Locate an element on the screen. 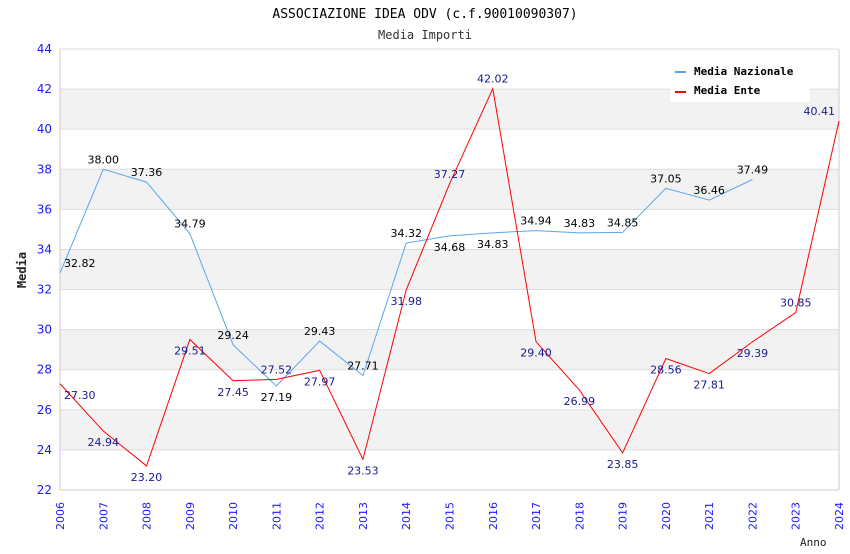 This screenshot has width=850, height=554. y-tick-label: 30 is located at coordinates (44, 330).